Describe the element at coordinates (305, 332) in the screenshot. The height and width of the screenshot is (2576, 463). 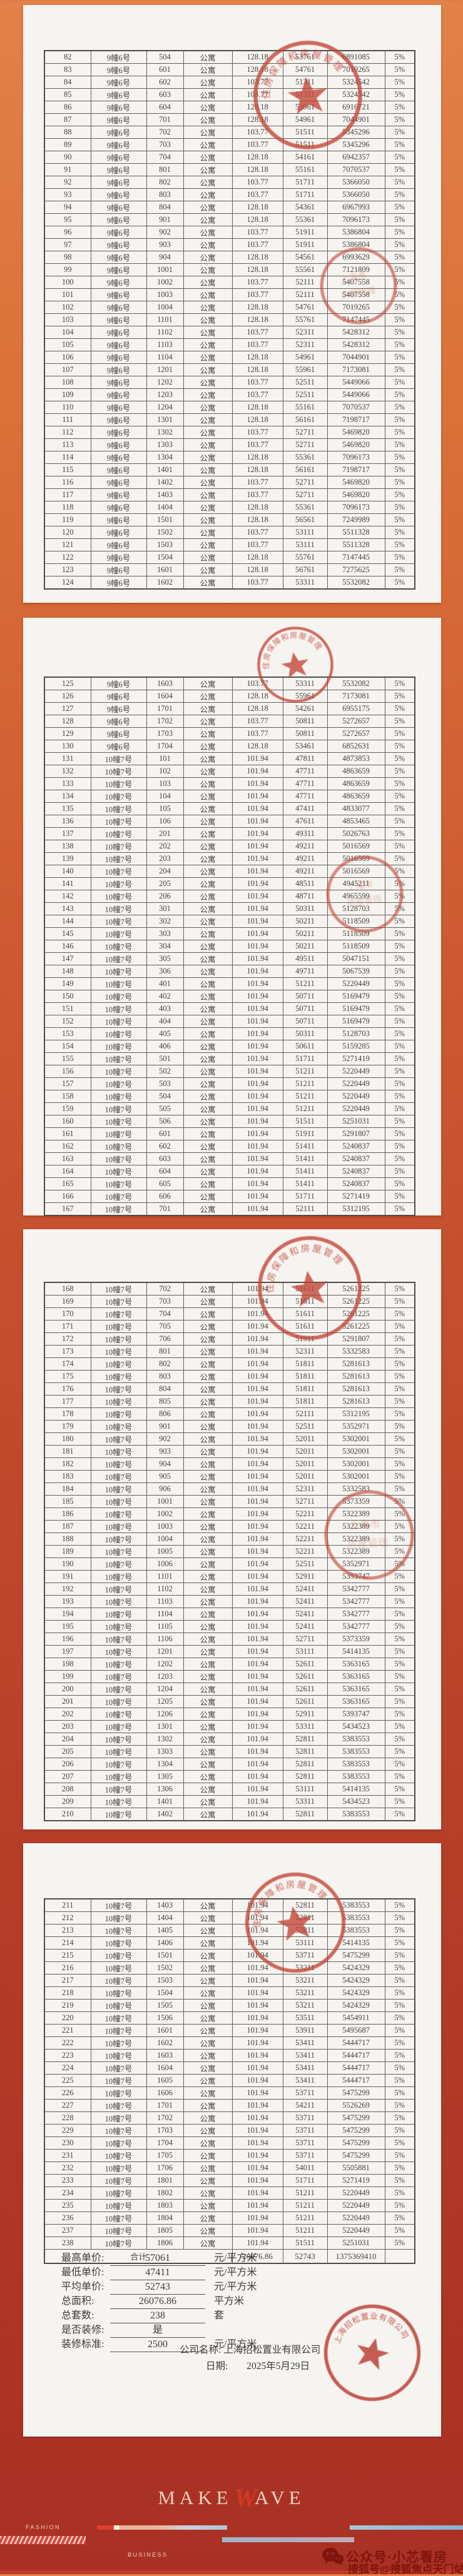
I see `cell-unit-price: 52311` at that location.